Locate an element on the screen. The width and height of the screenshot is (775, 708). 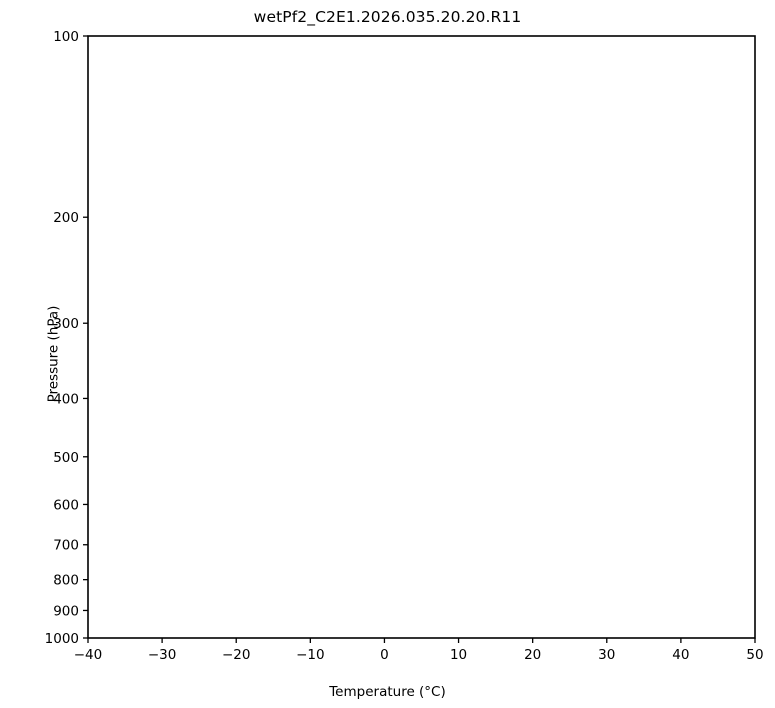
y-tick-label: 200 is located at coordinates (66, 218).